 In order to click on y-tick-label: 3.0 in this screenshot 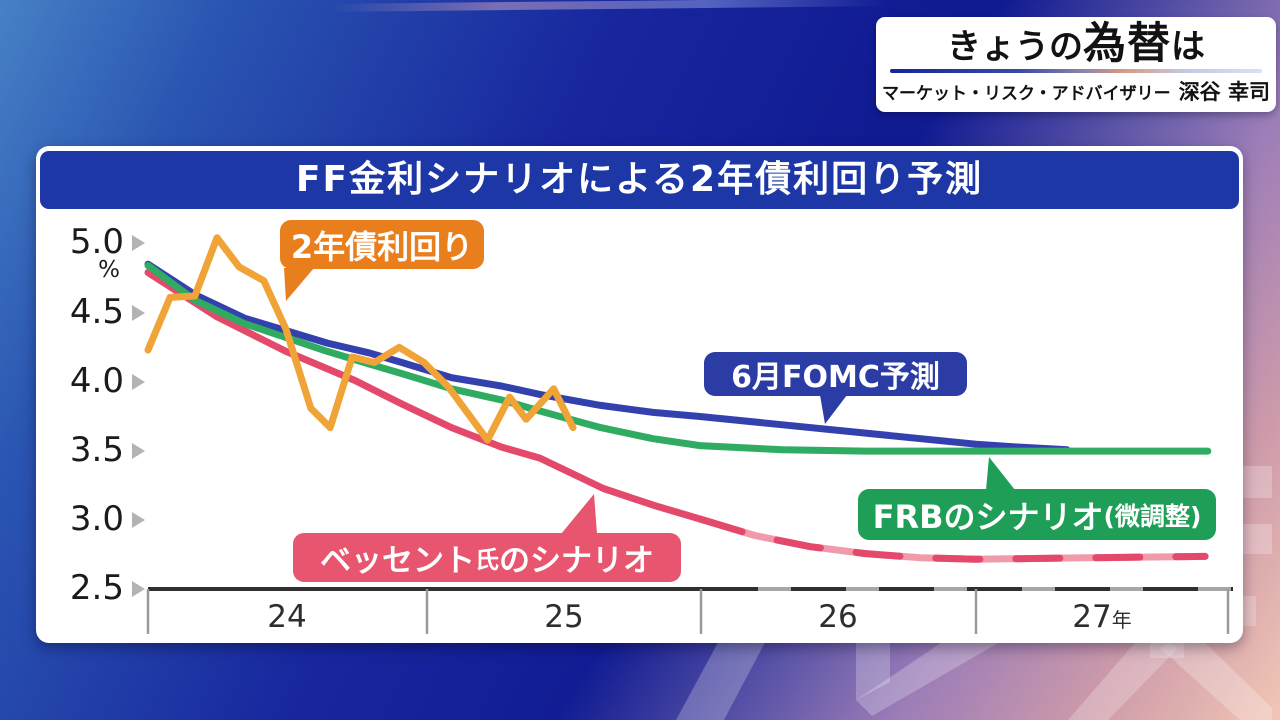, I will do `click(96, 519)`.